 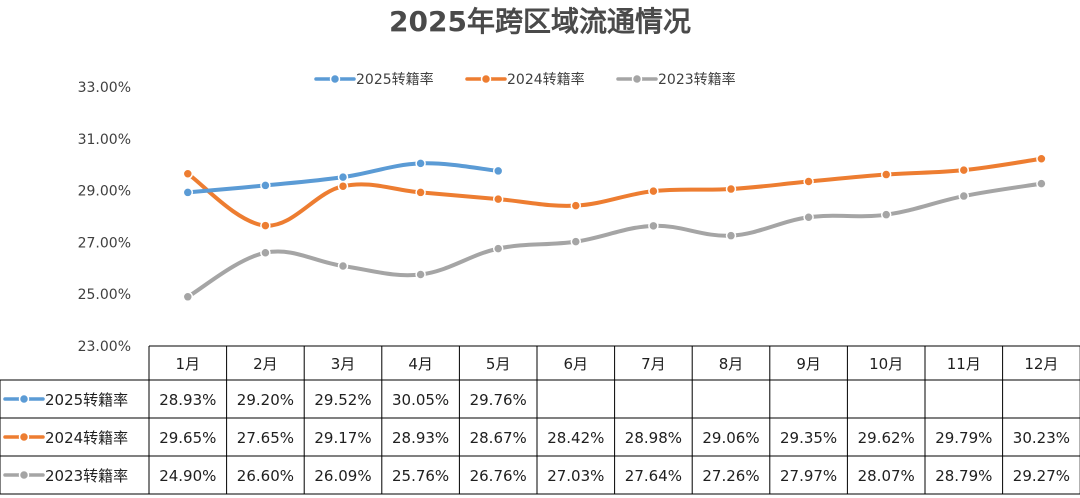 What do you see at coordinates (808, 364) in the screenshot?
I see `x-tick-label: 9月` at bounding box center [808, 364].